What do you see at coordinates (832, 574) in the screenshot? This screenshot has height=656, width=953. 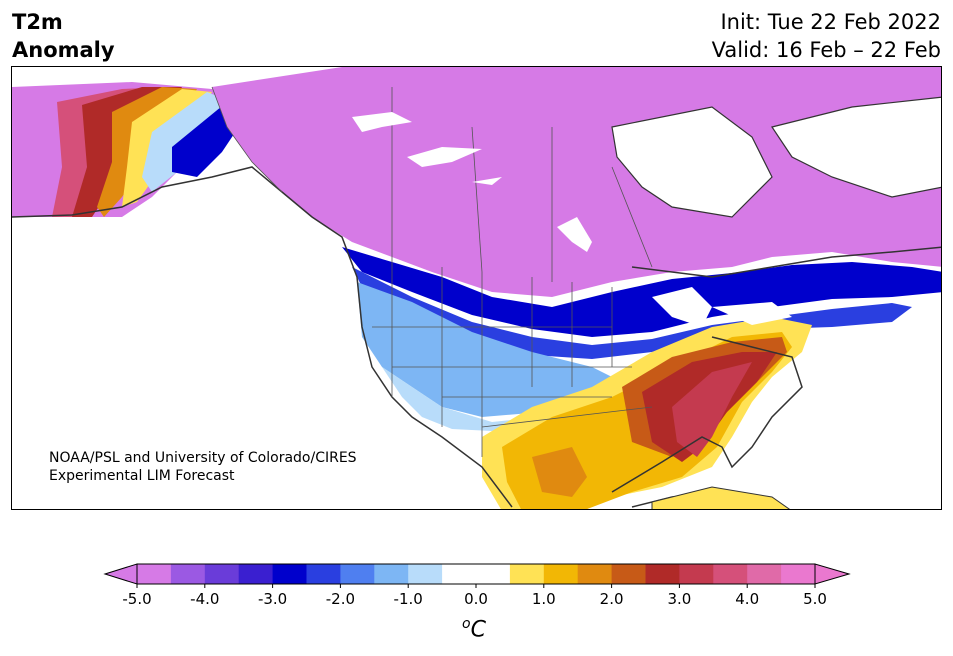 I see `colorbar-over-arrow` at bounding box center [832, 574].